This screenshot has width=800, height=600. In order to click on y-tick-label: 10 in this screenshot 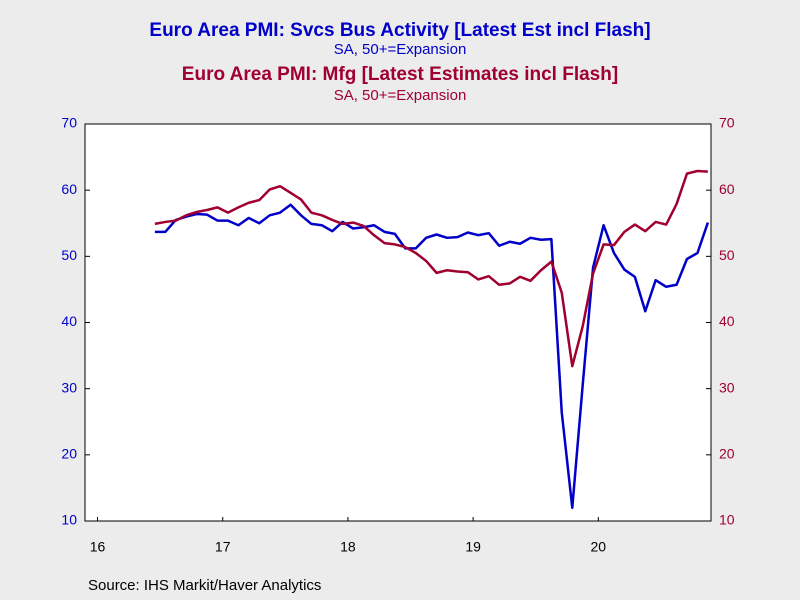, I will do `click(69, 520)`.